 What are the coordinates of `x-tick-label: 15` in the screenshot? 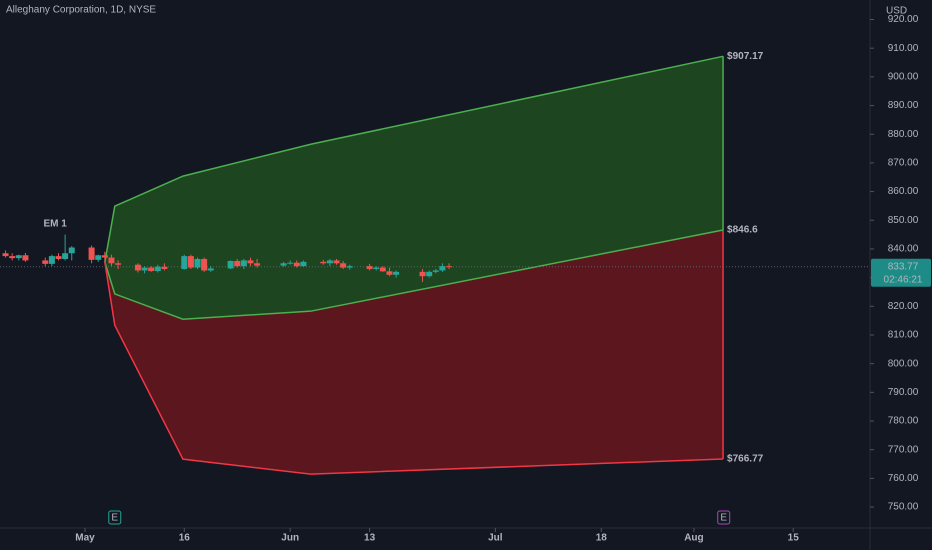 It's located at (794, 538).